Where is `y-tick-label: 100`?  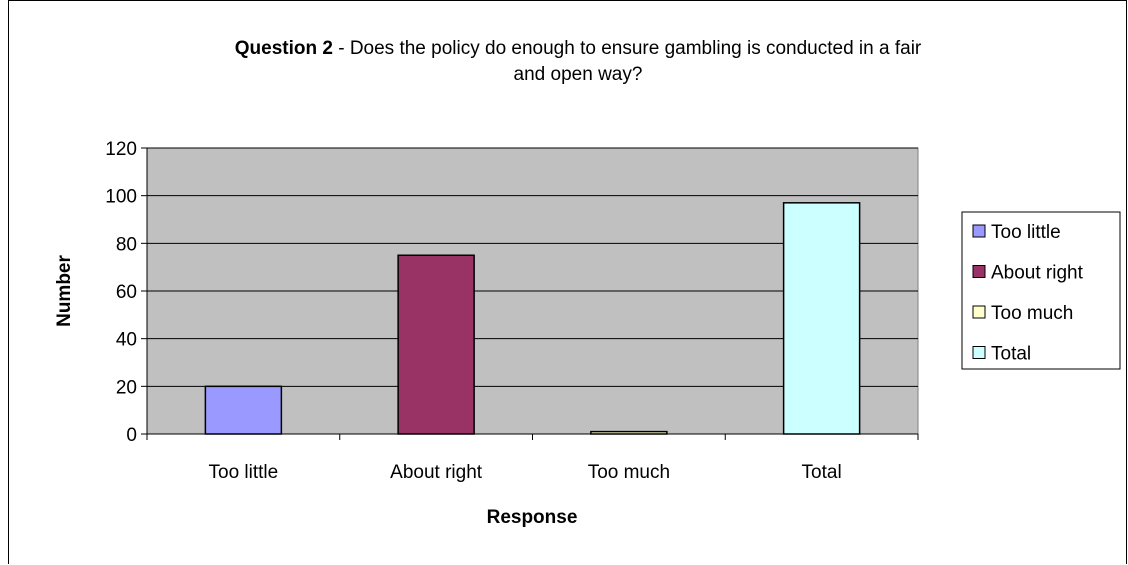
y-tick-label: 100 is located at coordinates (121, 197).